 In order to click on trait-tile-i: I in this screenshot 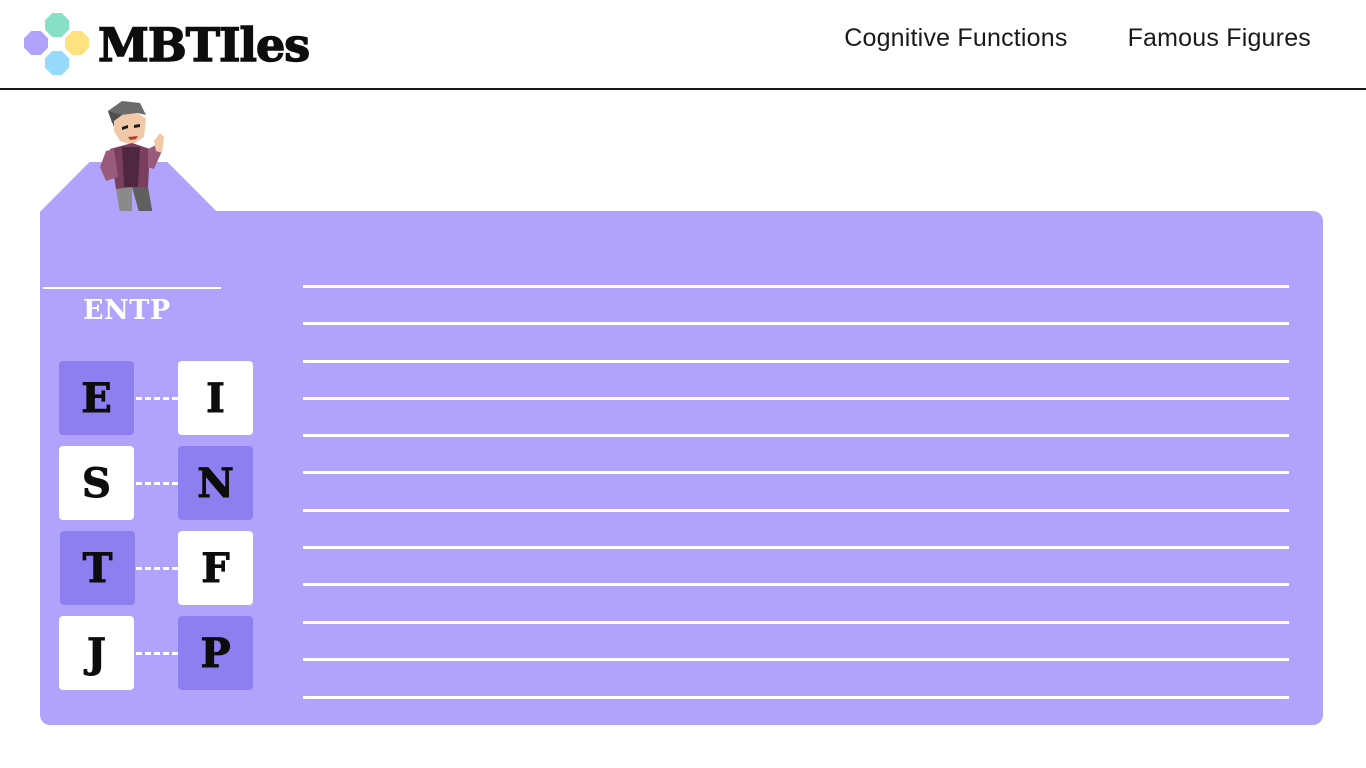, I will do `click(215, 398)`.